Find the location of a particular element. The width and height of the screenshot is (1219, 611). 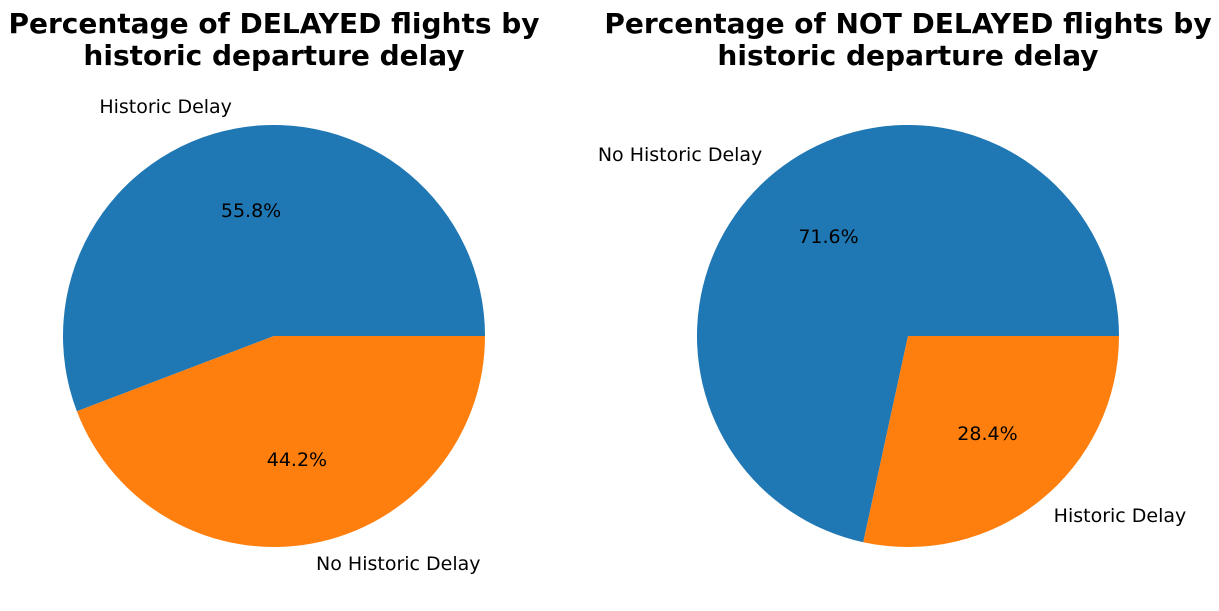

slice-percent-label: 55.8% is located at coordinates (251, 211).